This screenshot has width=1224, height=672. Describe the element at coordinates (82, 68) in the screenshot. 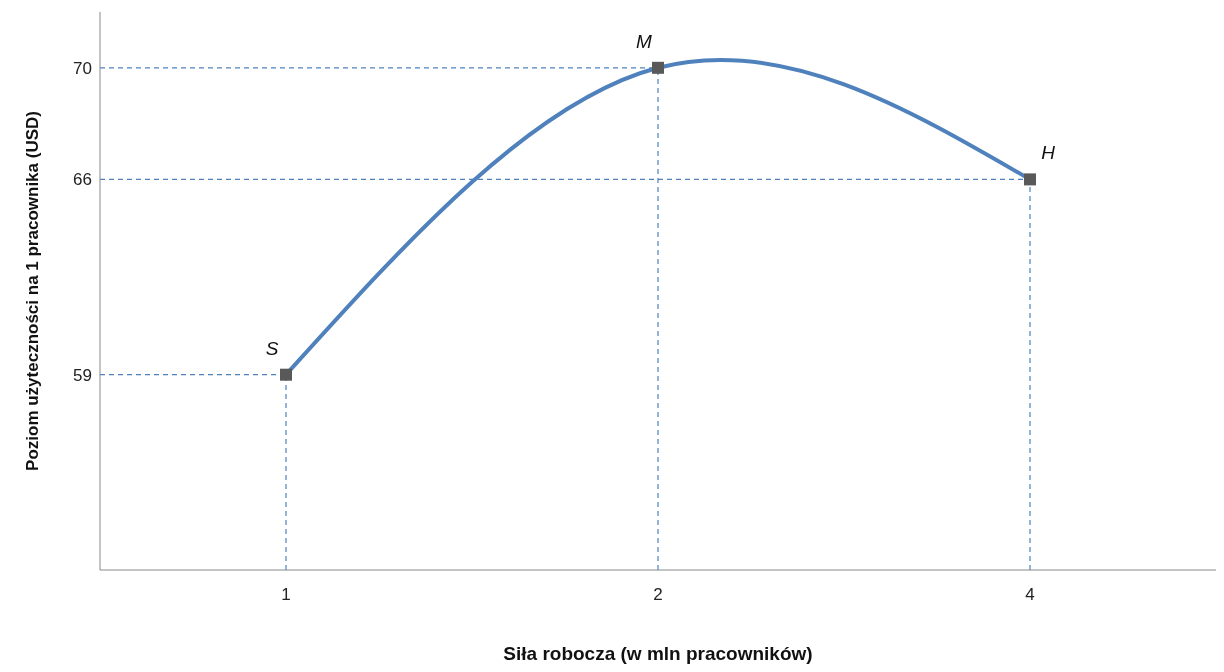

I see `y-tick-label: 70` at that location.